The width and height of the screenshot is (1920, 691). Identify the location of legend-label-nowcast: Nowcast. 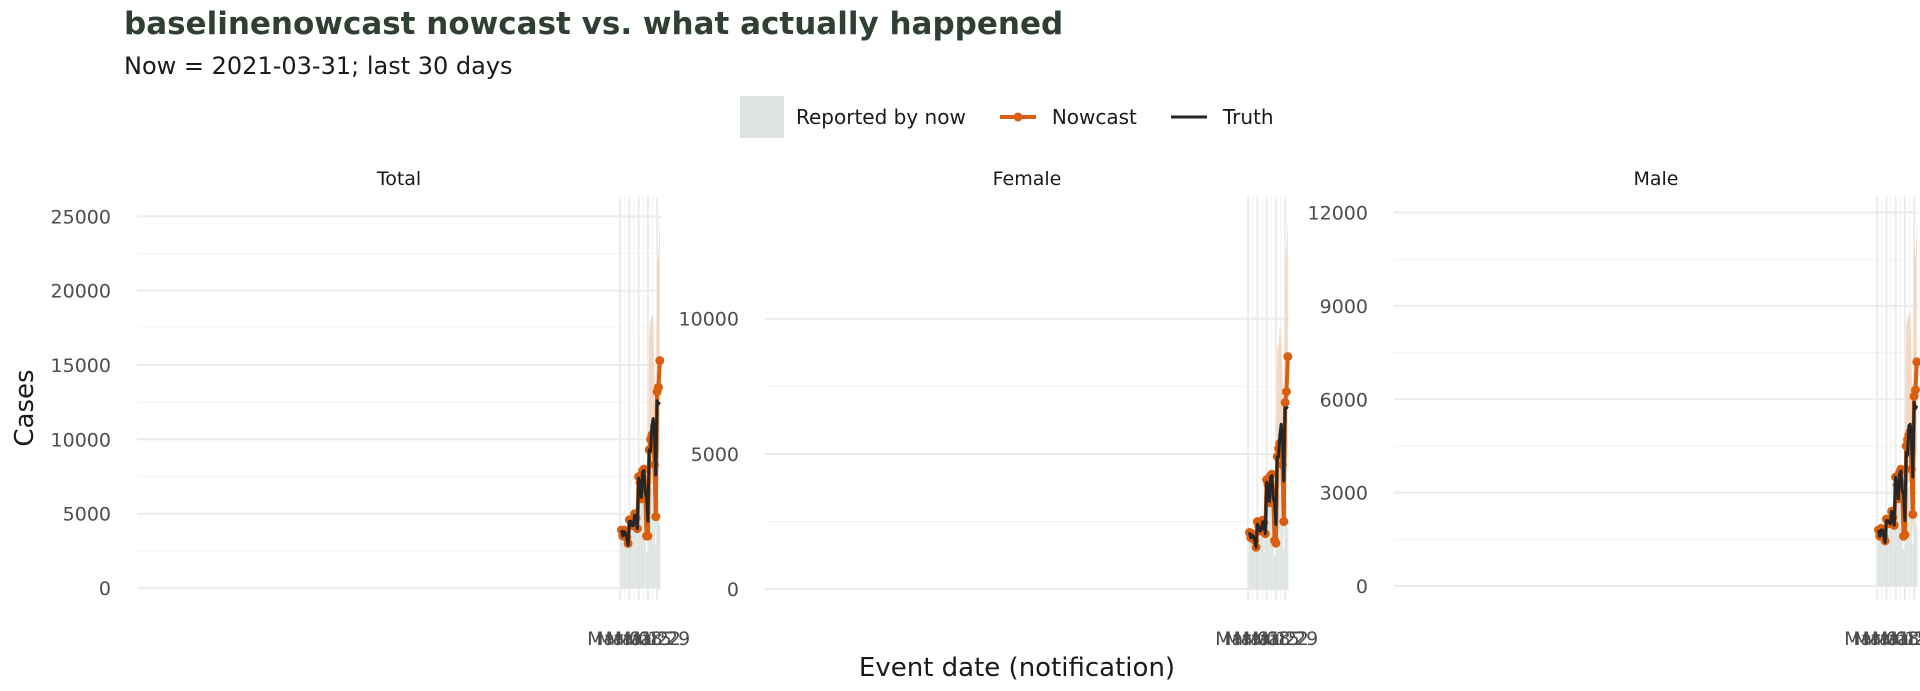
(1094, 117).